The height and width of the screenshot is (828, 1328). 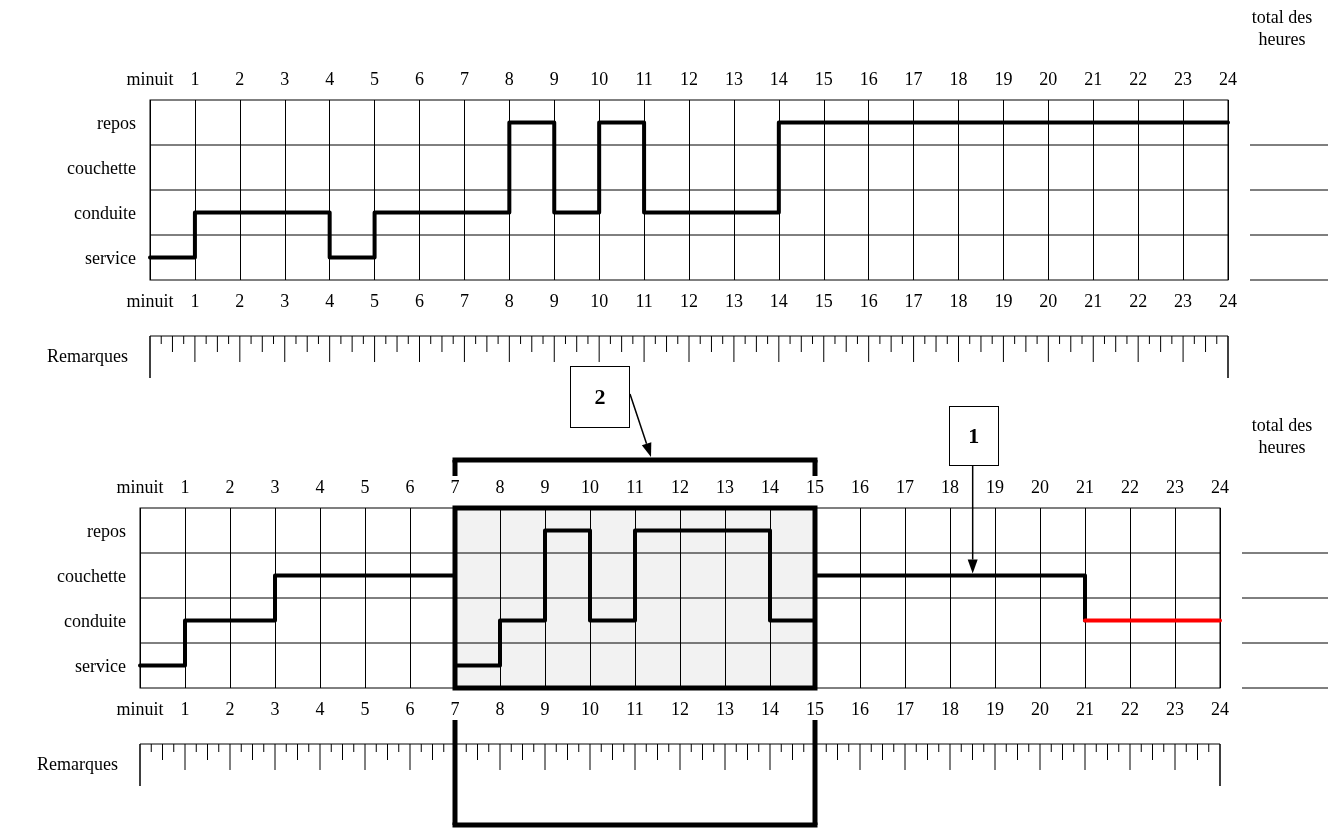 I want to click on band-label: 2, so click(x=600, y=397).